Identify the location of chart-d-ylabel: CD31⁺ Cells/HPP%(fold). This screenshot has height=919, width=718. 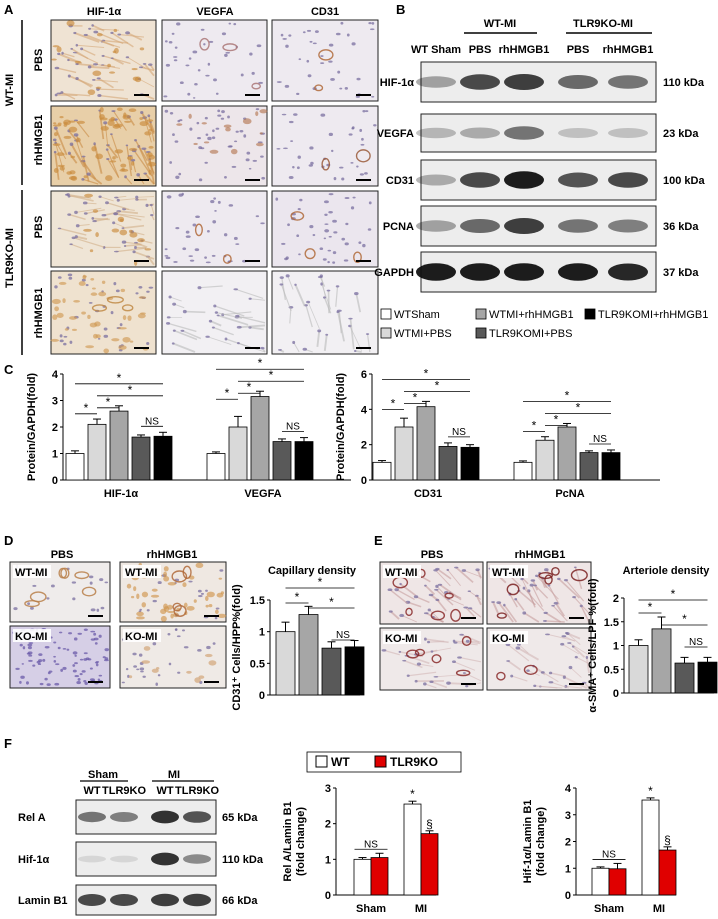
(237, 647).